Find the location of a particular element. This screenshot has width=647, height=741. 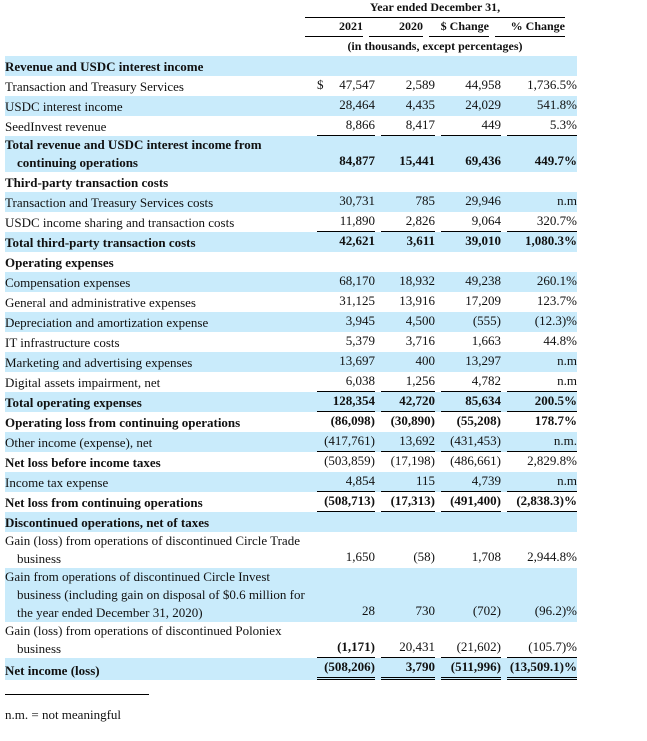

value-2020-cell: 115 is located at coordinates (408, 482).